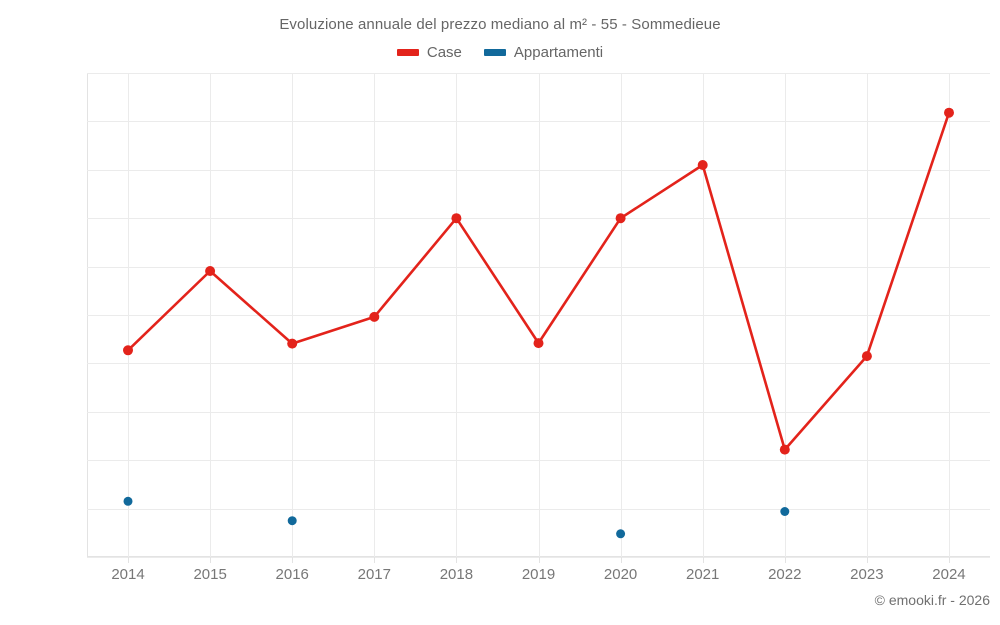  I want to click on footer-credit: © emooki.fr - 2026, so click(932, 600).